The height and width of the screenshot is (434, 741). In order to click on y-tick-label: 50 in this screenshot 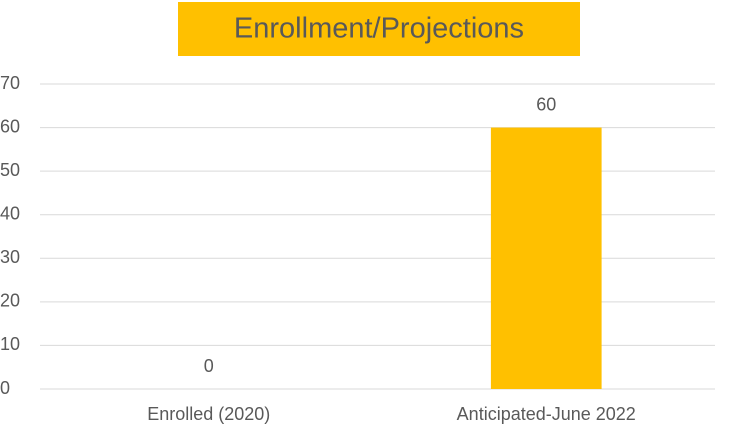, I will do `click(10, 170)`.